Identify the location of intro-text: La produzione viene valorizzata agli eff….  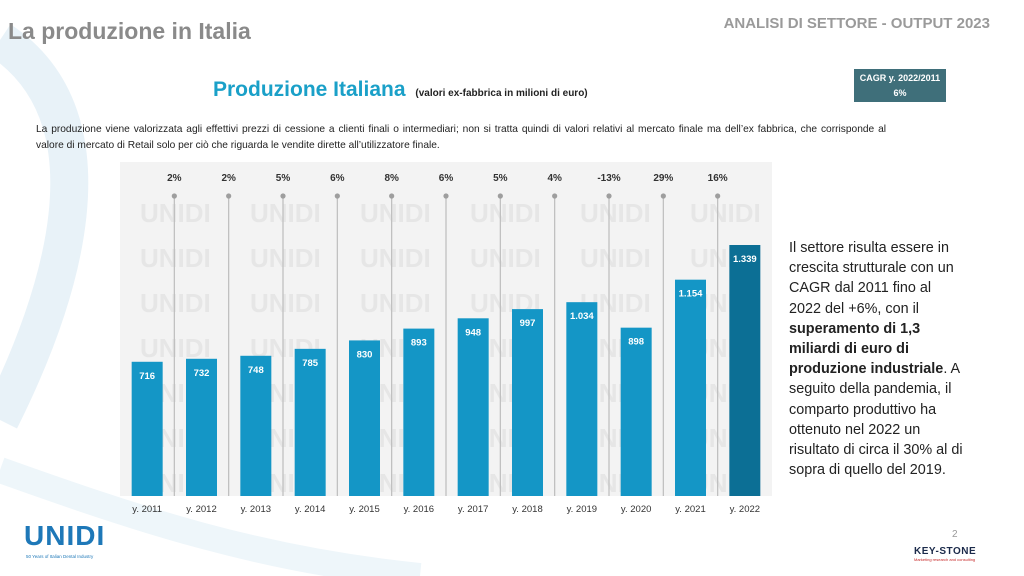
(461, 137).